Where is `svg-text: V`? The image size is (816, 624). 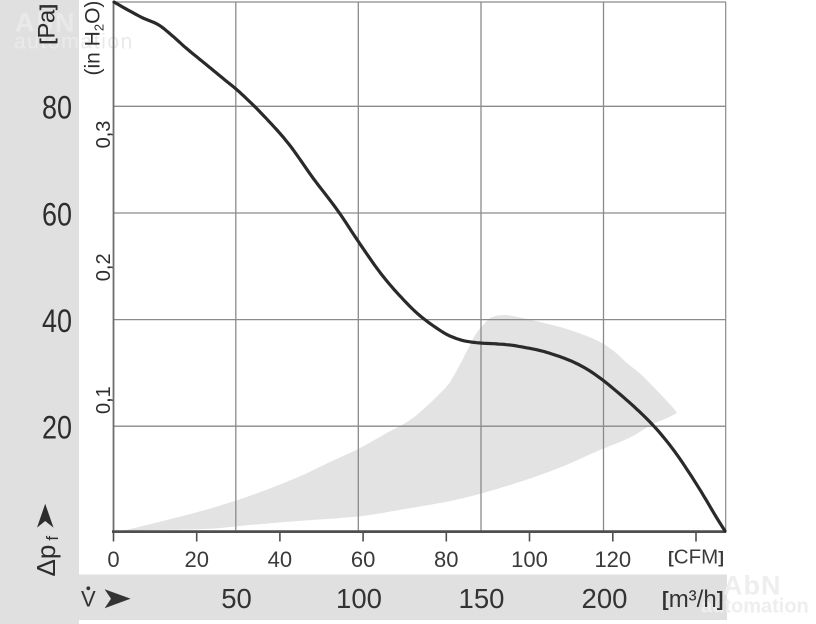 svg-text: V is located at coordinates (88, 599).